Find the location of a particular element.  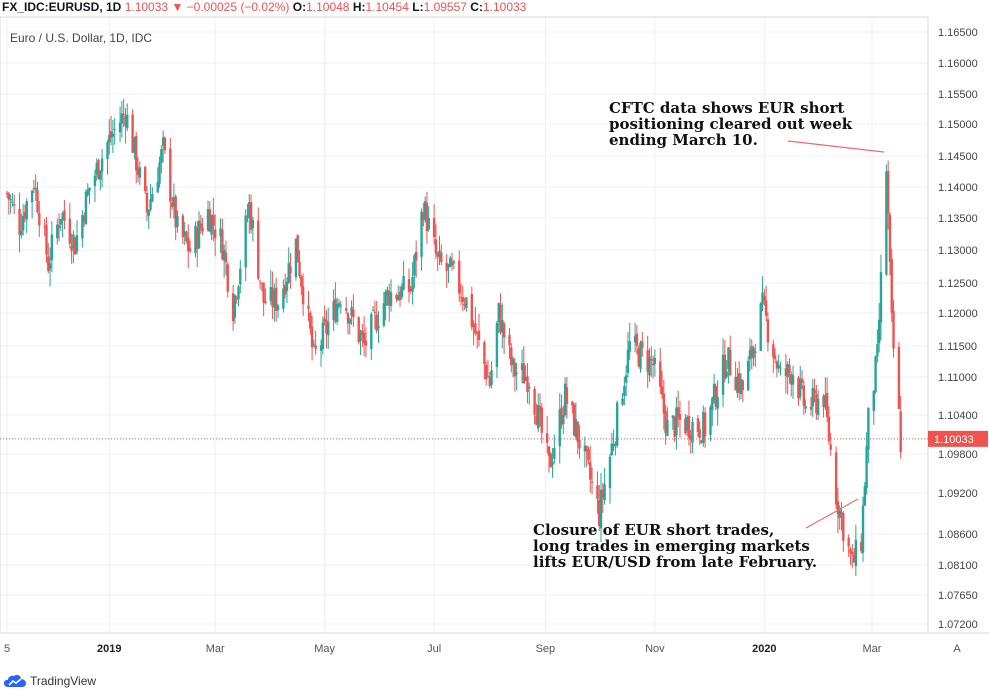

tradingview-logo: TradingView is located at coordinates (50, 681).